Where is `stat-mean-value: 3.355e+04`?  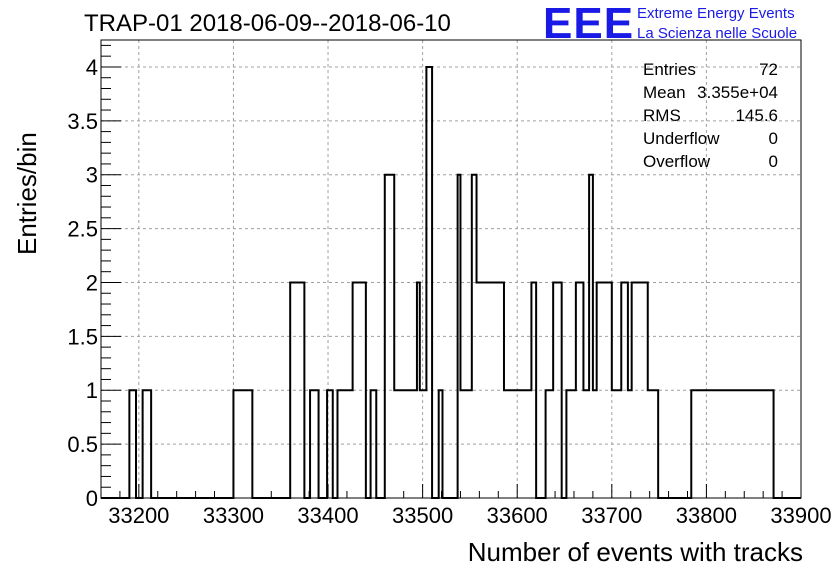 stat-mean-value: 3.355e+04 is located at coordinates (737, 92).